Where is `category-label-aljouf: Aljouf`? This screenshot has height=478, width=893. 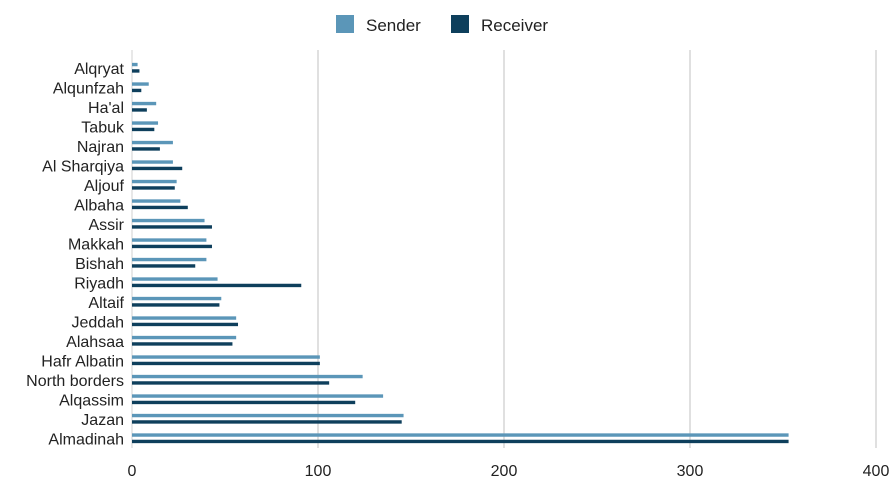 category-label-aljouf: Aljouf is located at coordinates (104, 186).